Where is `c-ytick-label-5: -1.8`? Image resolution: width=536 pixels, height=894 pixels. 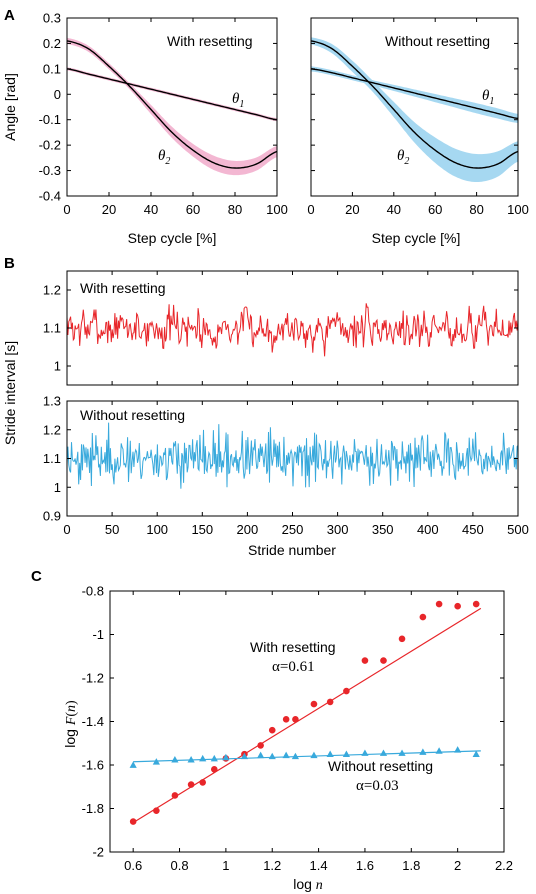
c-ytick-label-5: -1.8 is located at coordinates (93, 808).